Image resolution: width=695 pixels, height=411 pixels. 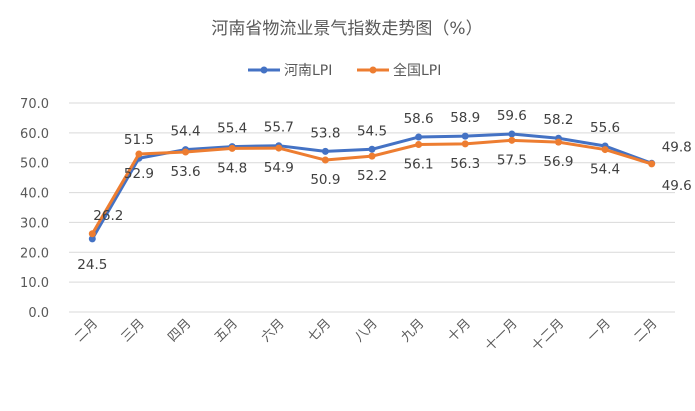 I want to click on y-tick-label: 60.0, so click(x=34, y=134).